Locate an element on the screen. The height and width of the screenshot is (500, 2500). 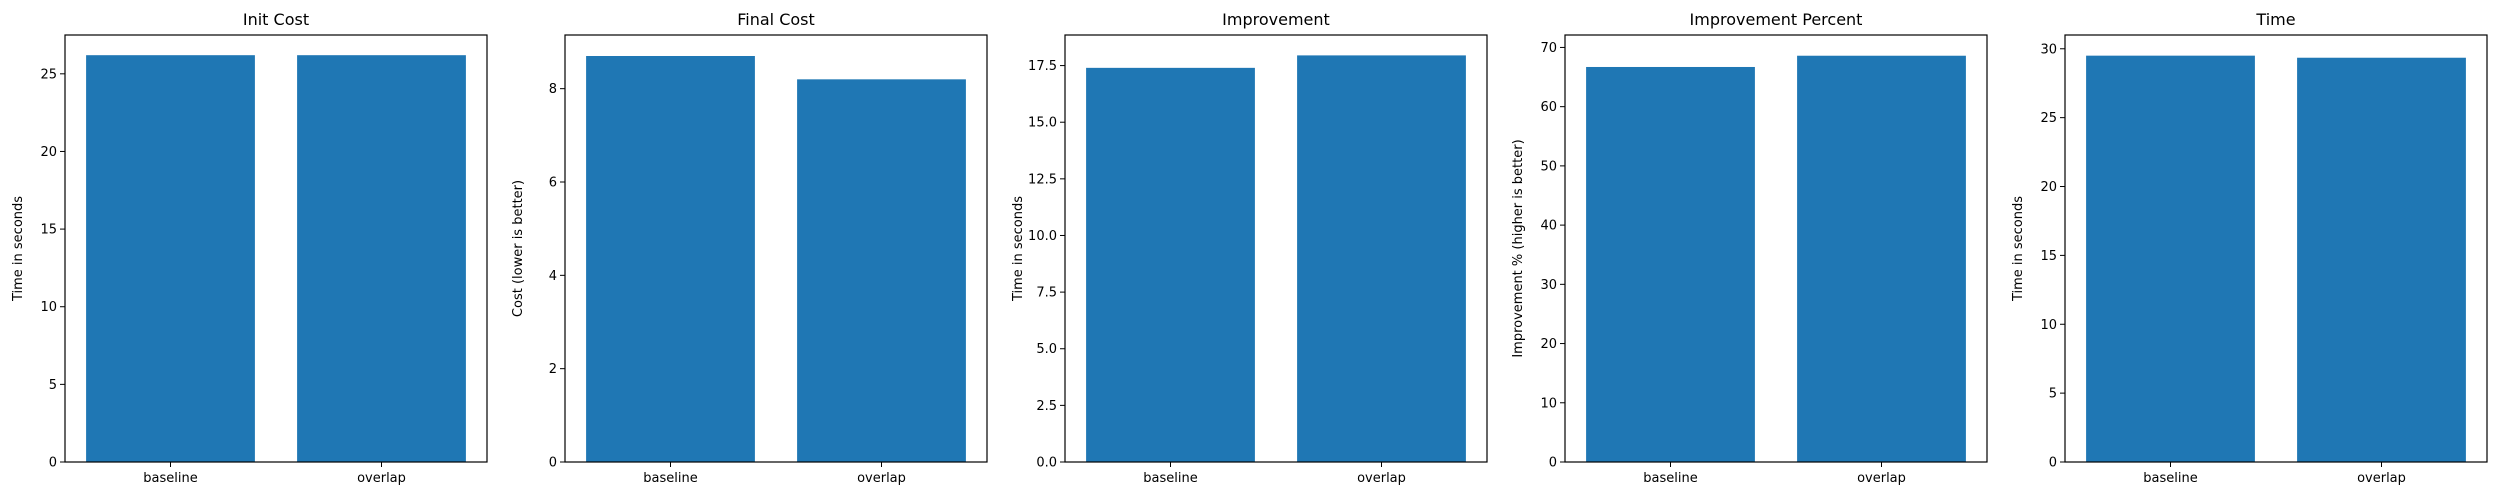
chart-title: Time is located at coordinates (2275, 19).